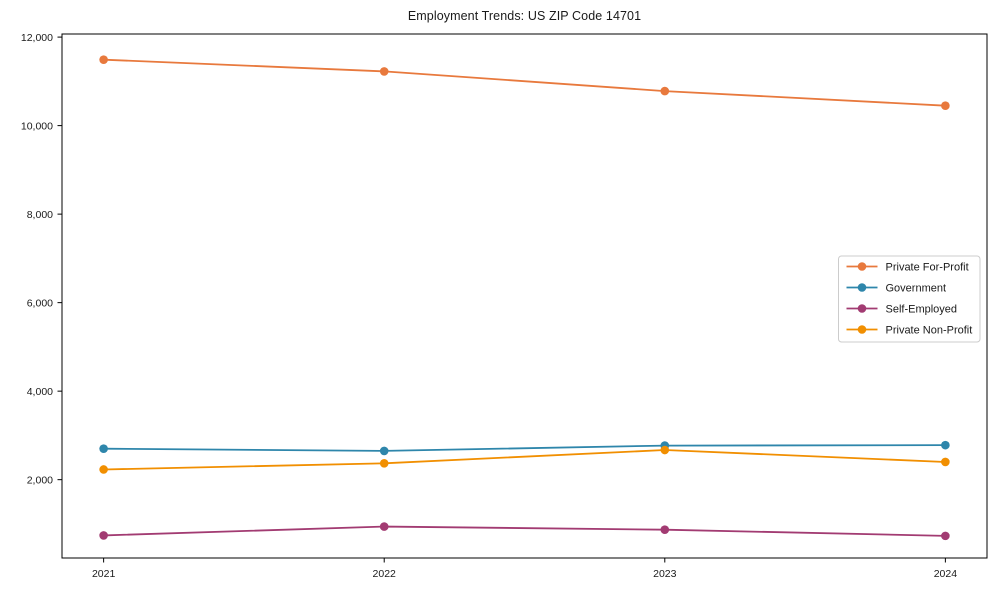 The width and height of the screenshot is (1000, 600). Describe the element at coordinates (927, 267) in the screenshot. I see `legend-label: Private For-Profit` at that location.